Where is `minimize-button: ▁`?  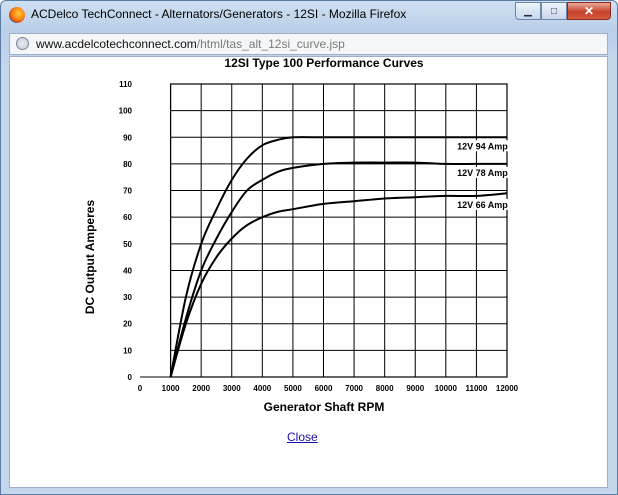
minimize-button: ▁ is located at coordinates (528, 11).